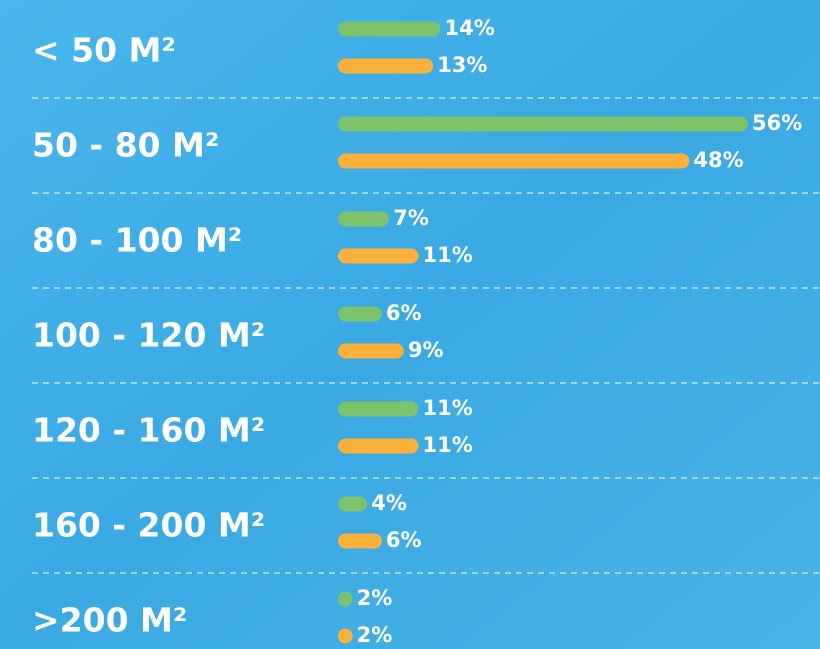  What do you see at coordinates (777, 123) in the screenshot?
I see `value-label: 56%` at bounding box center [777, 123].